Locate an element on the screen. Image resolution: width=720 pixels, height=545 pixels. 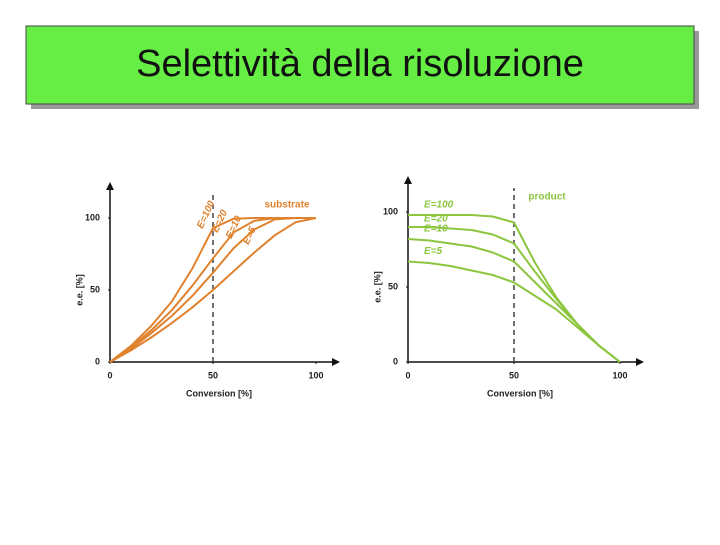
series-label: E=10 is located at coordinates (436, 229).